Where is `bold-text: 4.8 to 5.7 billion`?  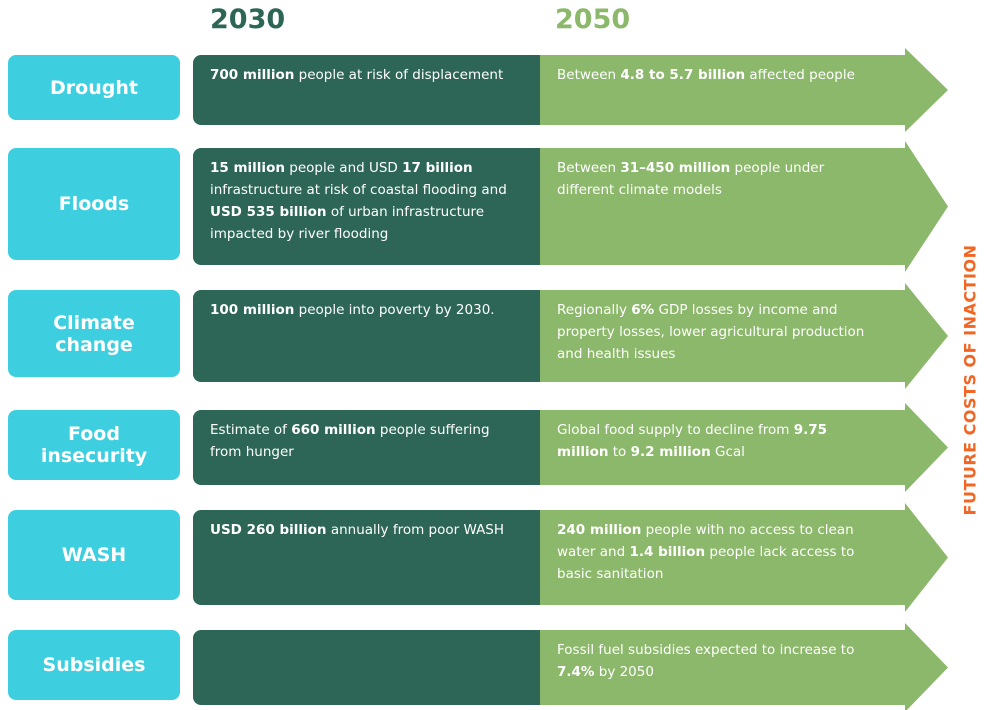 bold-text: 4.8 to 5.7 billion is located at coordinates (683, 75).